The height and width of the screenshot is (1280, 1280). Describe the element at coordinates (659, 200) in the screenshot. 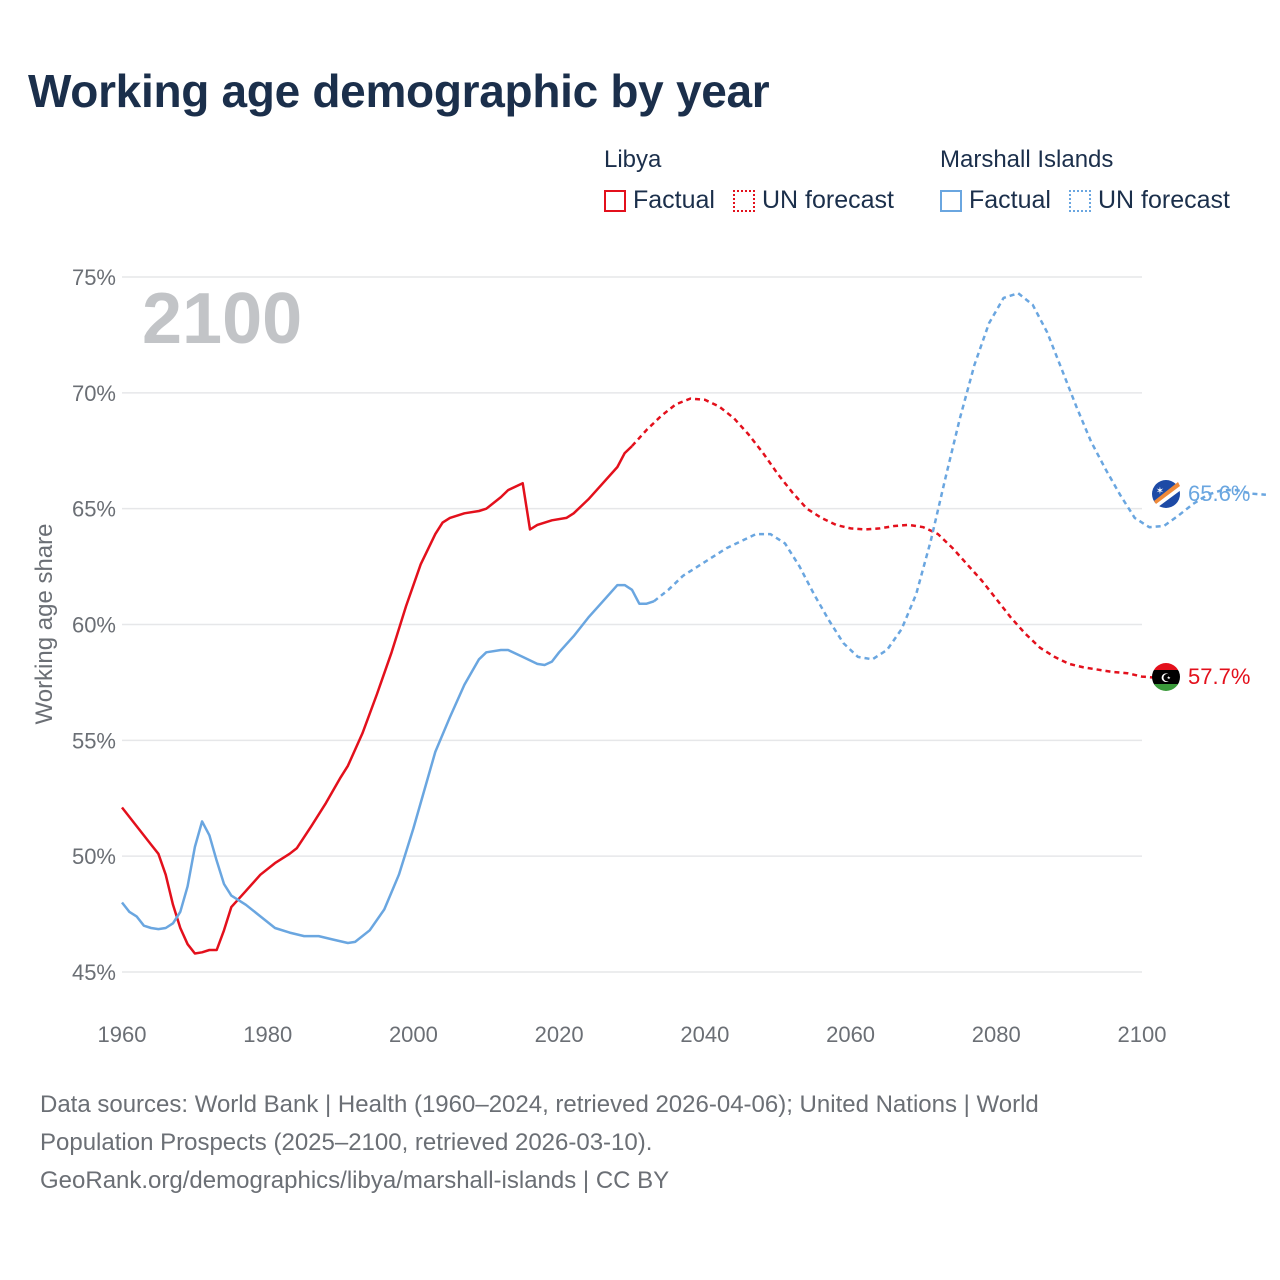

I see `legend-libya-factual: Factual` at that location.